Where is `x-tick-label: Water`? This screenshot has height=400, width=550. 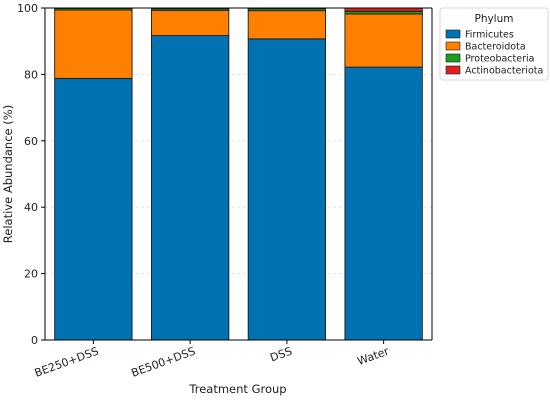 x-tick-label: Water is located at coordinates (373, 356).